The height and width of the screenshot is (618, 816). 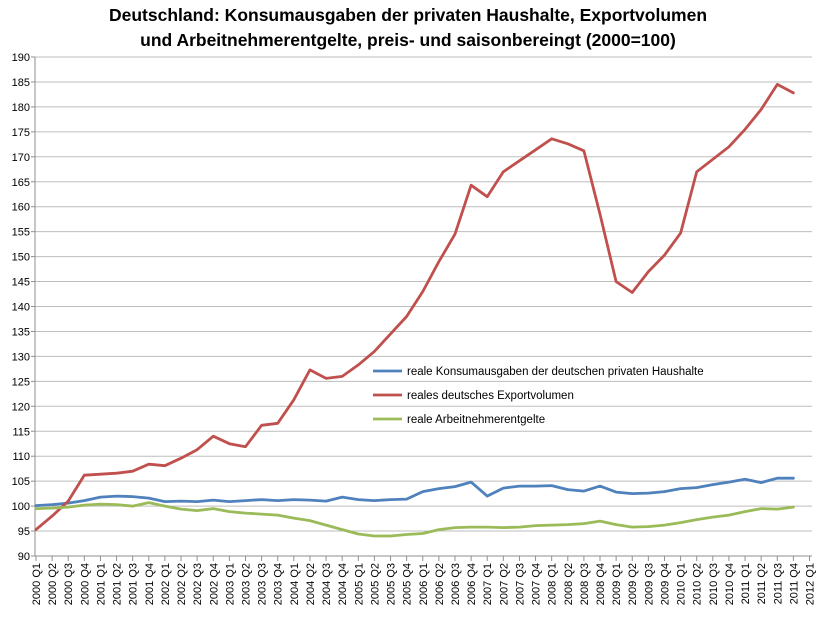 What do you see at coordinates (440, 584) in the screenshot?
I see `x-axis-label: 2006 Q2` at bounding box center [440, 584].